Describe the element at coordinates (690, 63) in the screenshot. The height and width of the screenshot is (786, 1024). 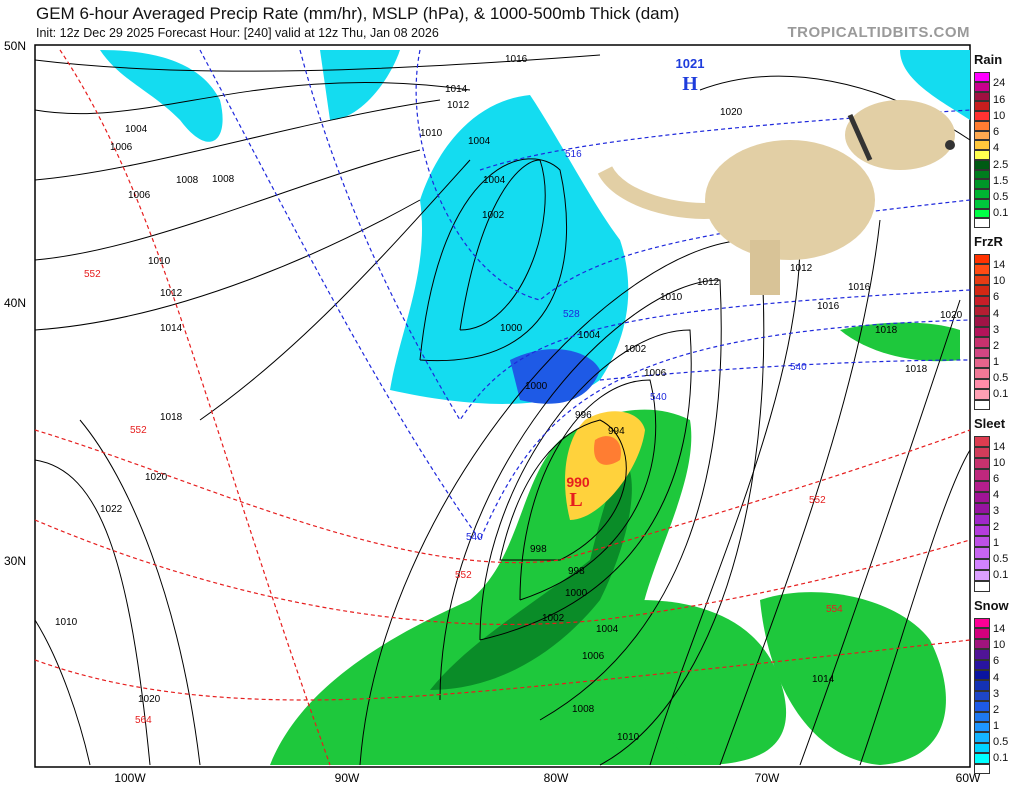
I see `high-pressure-value: 1021` at that location.